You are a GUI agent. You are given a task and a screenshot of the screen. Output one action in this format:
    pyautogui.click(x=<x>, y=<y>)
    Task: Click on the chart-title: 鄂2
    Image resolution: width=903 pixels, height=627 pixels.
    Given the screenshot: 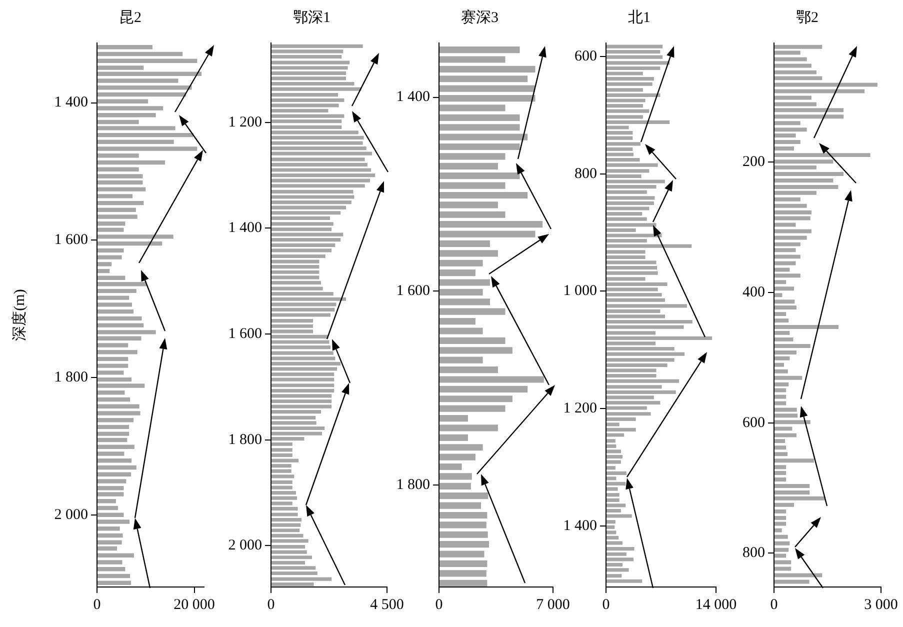 What is the action you would take?
    pyautogui.click(x=807, y=18)
    